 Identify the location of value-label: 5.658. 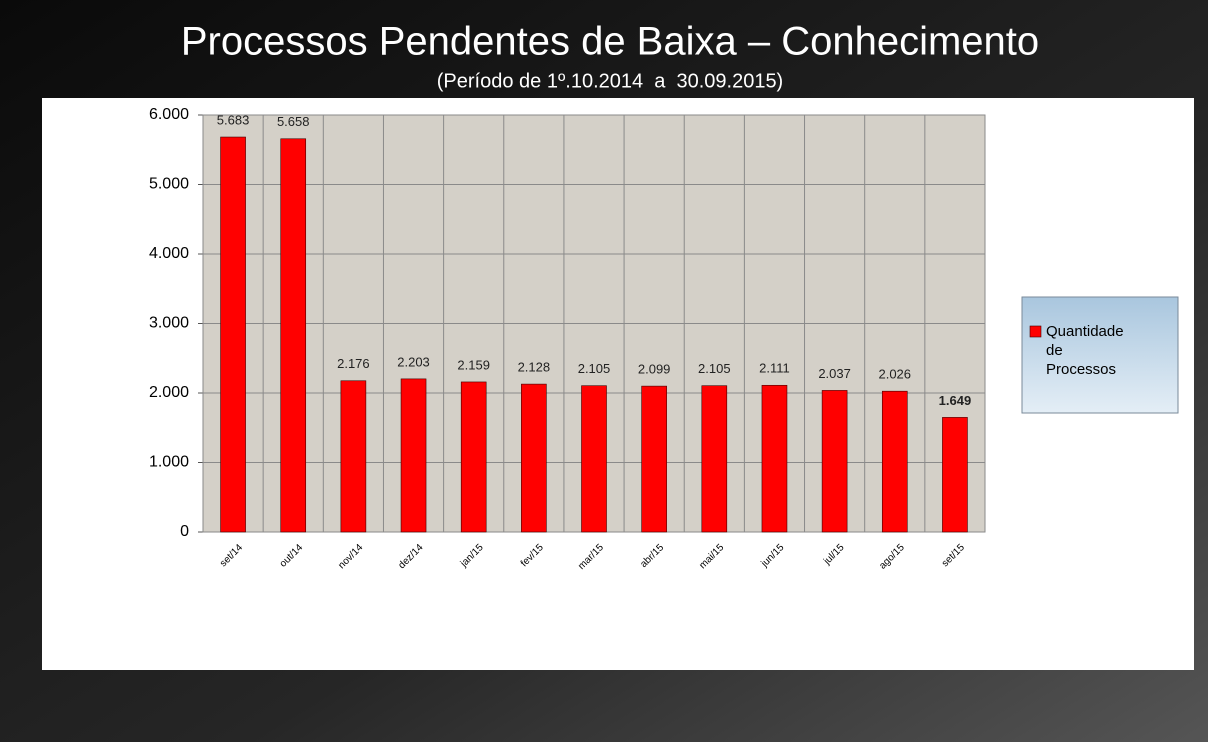
(293, 121).